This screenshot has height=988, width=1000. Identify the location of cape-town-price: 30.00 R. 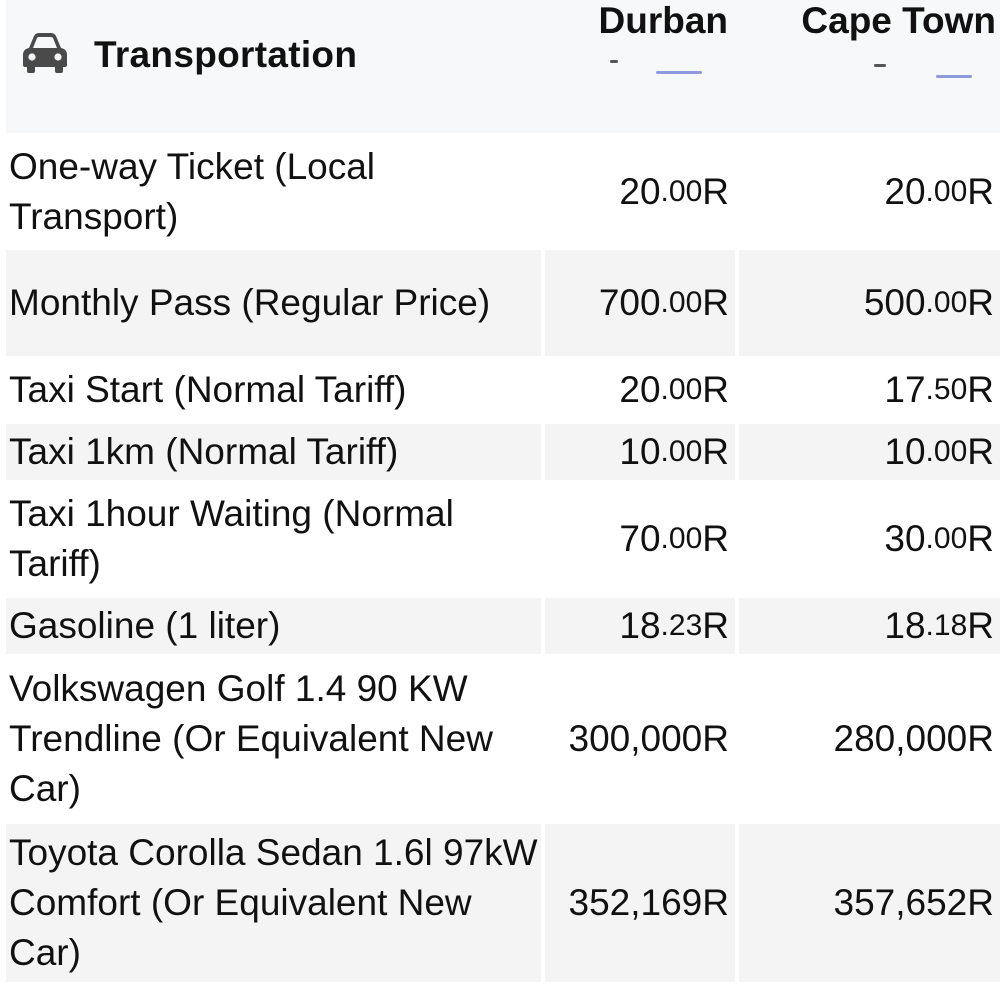
(939, 538).